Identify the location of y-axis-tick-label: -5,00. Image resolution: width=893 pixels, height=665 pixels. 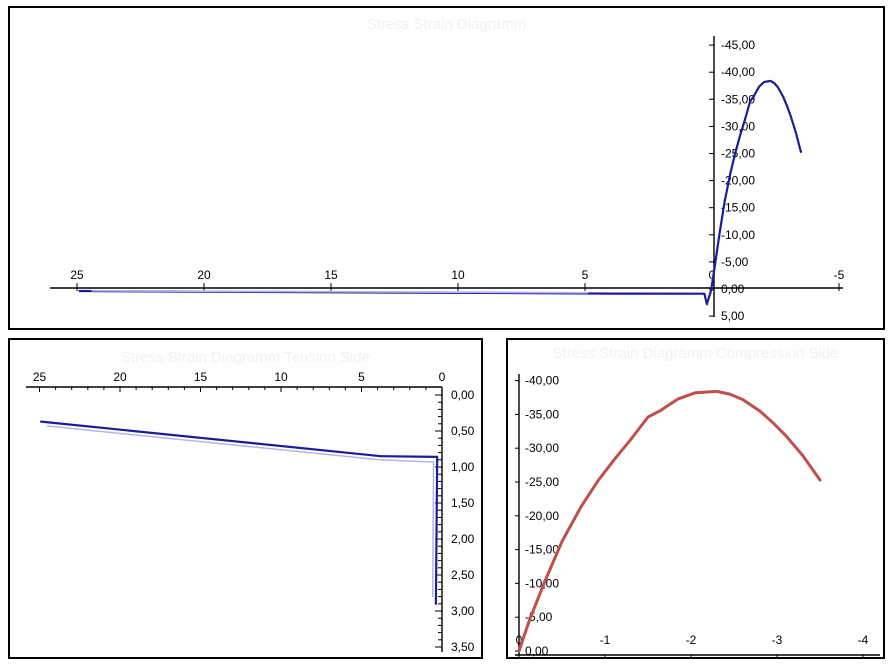
(735, 262).